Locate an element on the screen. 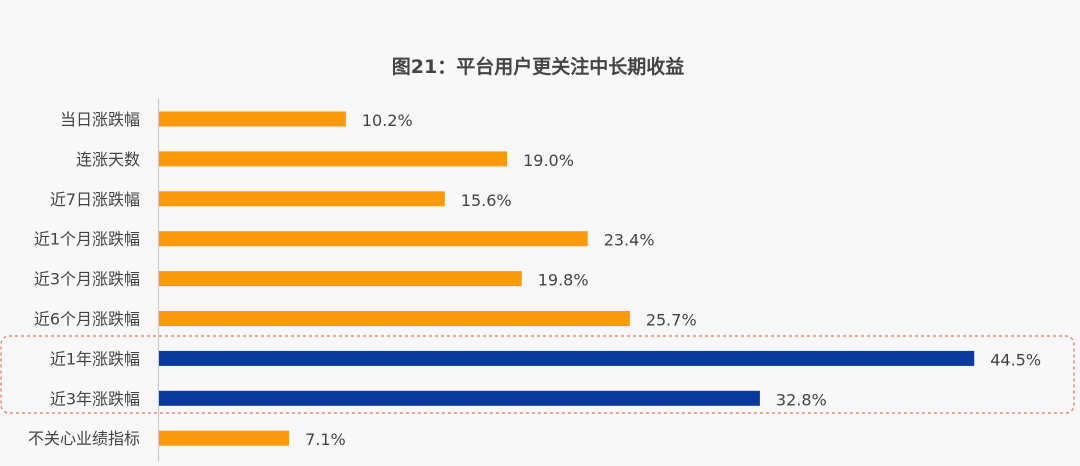  category-label: 近7日涨跌幅 is located at coordinates (95, 199).